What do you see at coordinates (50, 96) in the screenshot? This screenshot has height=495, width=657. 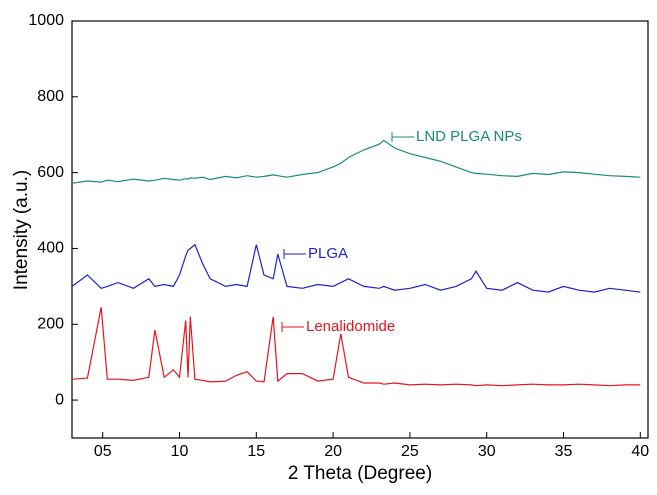 I see `y-tick-label: 800` at bounding box center [50, 96].